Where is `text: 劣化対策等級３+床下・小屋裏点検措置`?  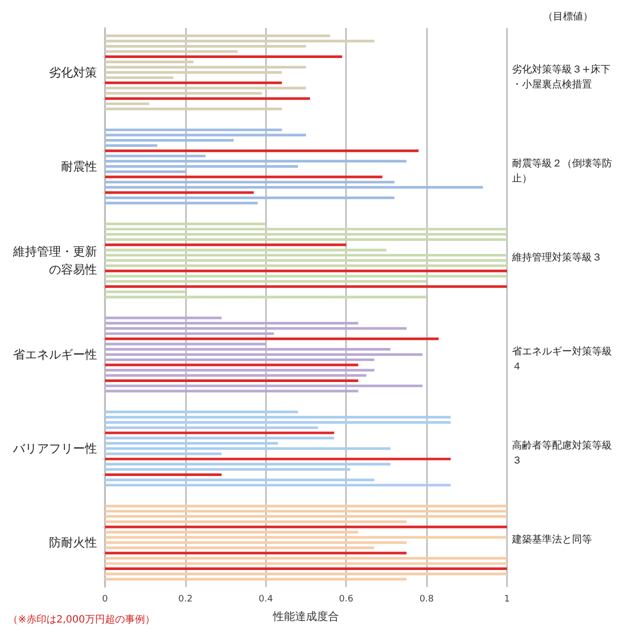
text: 劣化対策等級３+床下・小屋裏点検措置 is located at coordinates (561, 76).